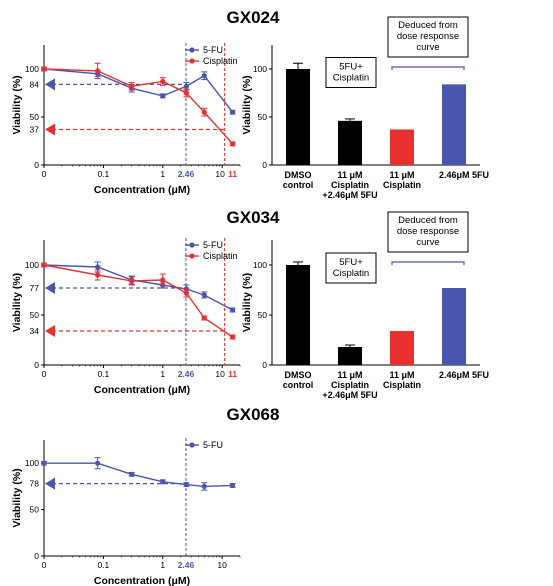  I want to click on bar-y-tick-label: 100, so click(260, 69).